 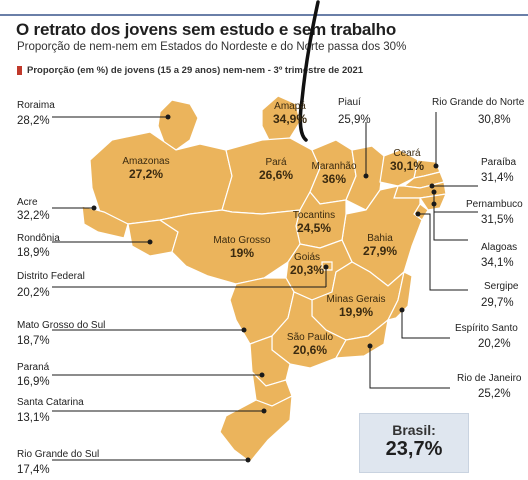 I want to click on label-rn-value: 30,8%, so click(x=494, y=120).